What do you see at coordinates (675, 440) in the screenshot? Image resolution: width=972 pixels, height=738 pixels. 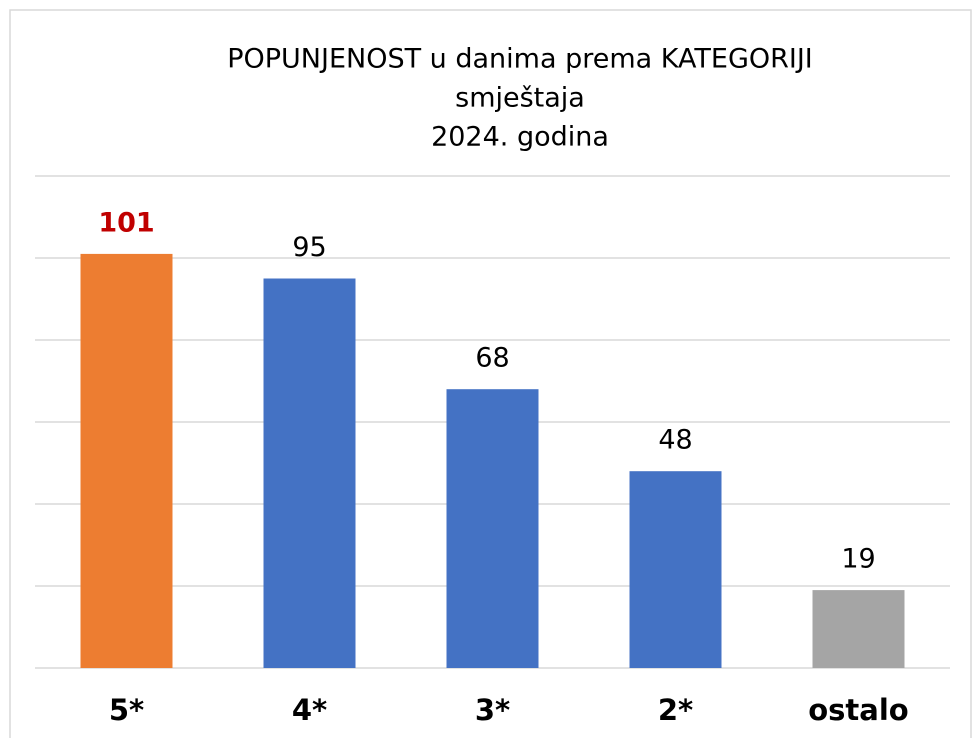 I see `data-label: 48` at bounding box center [675, 440].